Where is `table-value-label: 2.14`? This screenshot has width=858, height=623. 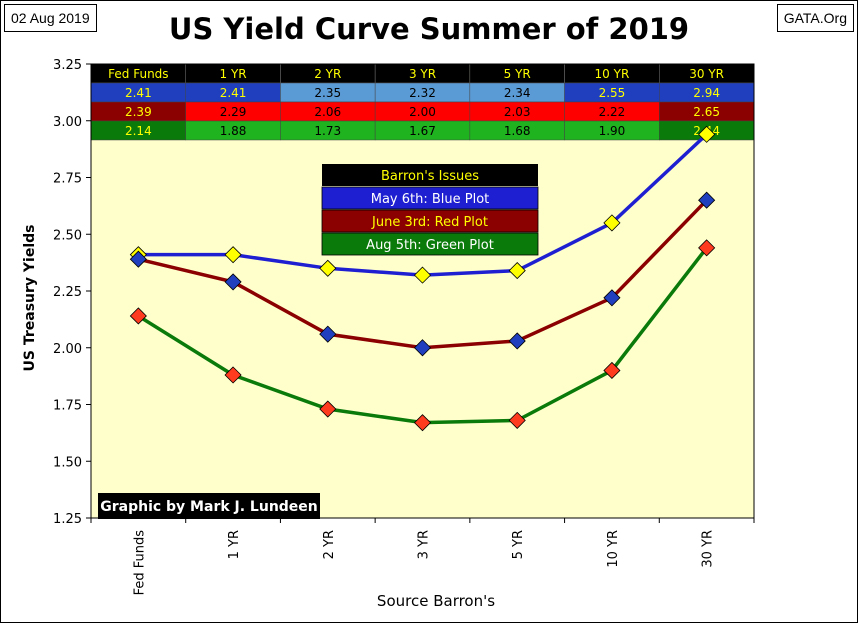
table-value-label: 2.14 is located at coordinates (138, 131).